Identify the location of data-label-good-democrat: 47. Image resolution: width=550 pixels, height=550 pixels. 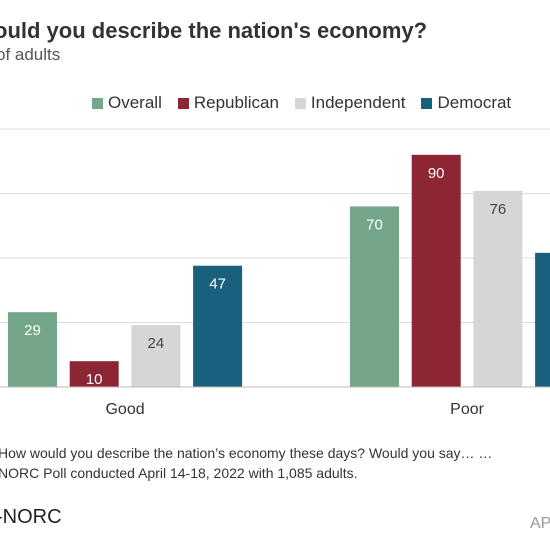
(217, 284).